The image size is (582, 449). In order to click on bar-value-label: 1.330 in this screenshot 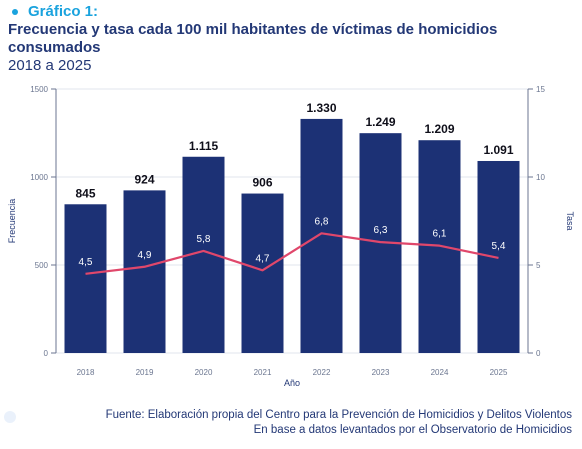, I will do `click(321, 108)`.